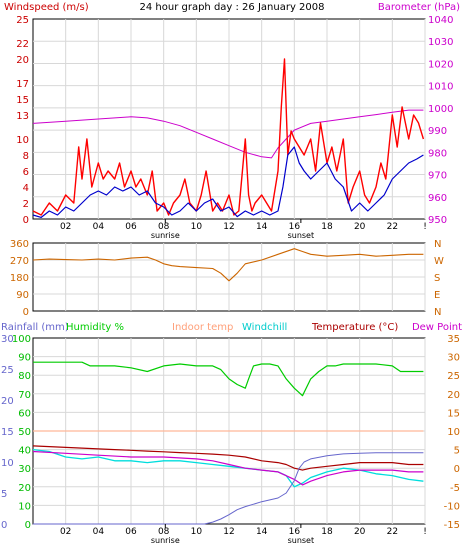 This screenshot has width=463, height=556. I want to click on y-tick-label-temperature: 35, so click(453, 339).